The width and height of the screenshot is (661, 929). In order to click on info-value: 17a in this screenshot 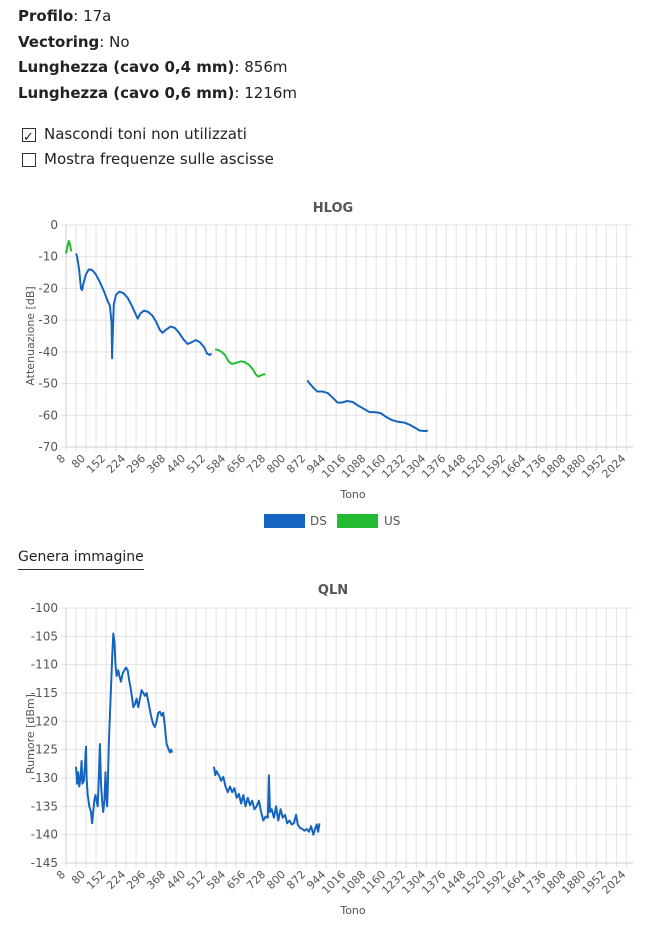, I will do `click(97, 16)`.